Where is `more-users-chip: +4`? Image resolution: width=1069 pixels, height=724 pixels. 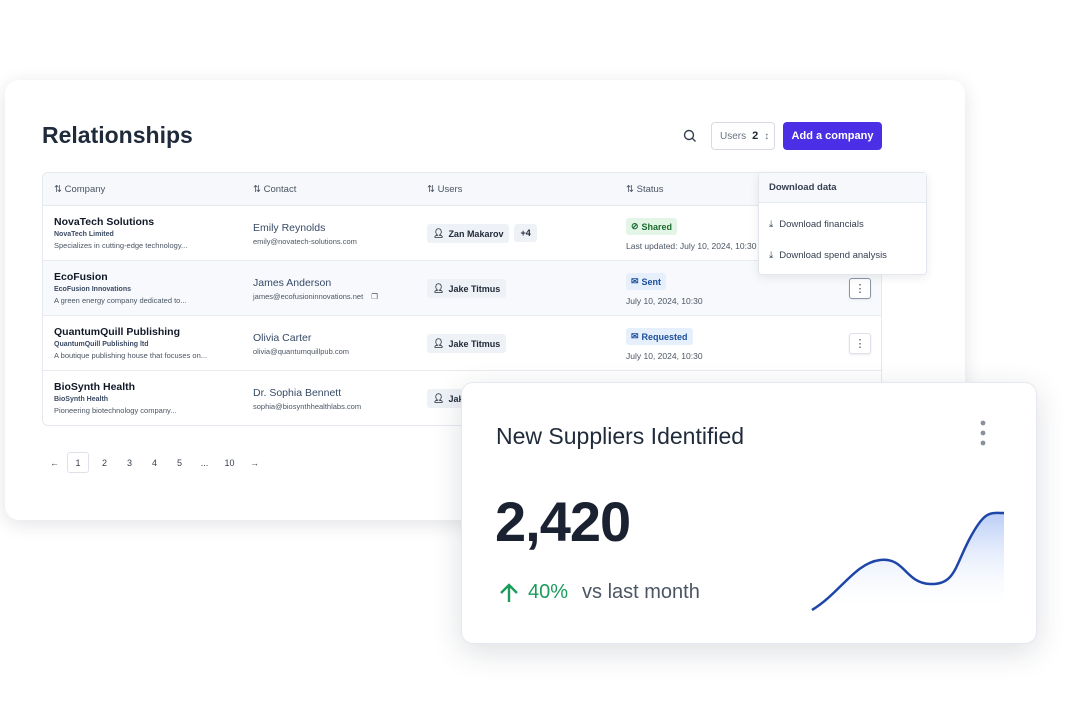 more-users-chip: +4 is located at coordinates (525, 233).